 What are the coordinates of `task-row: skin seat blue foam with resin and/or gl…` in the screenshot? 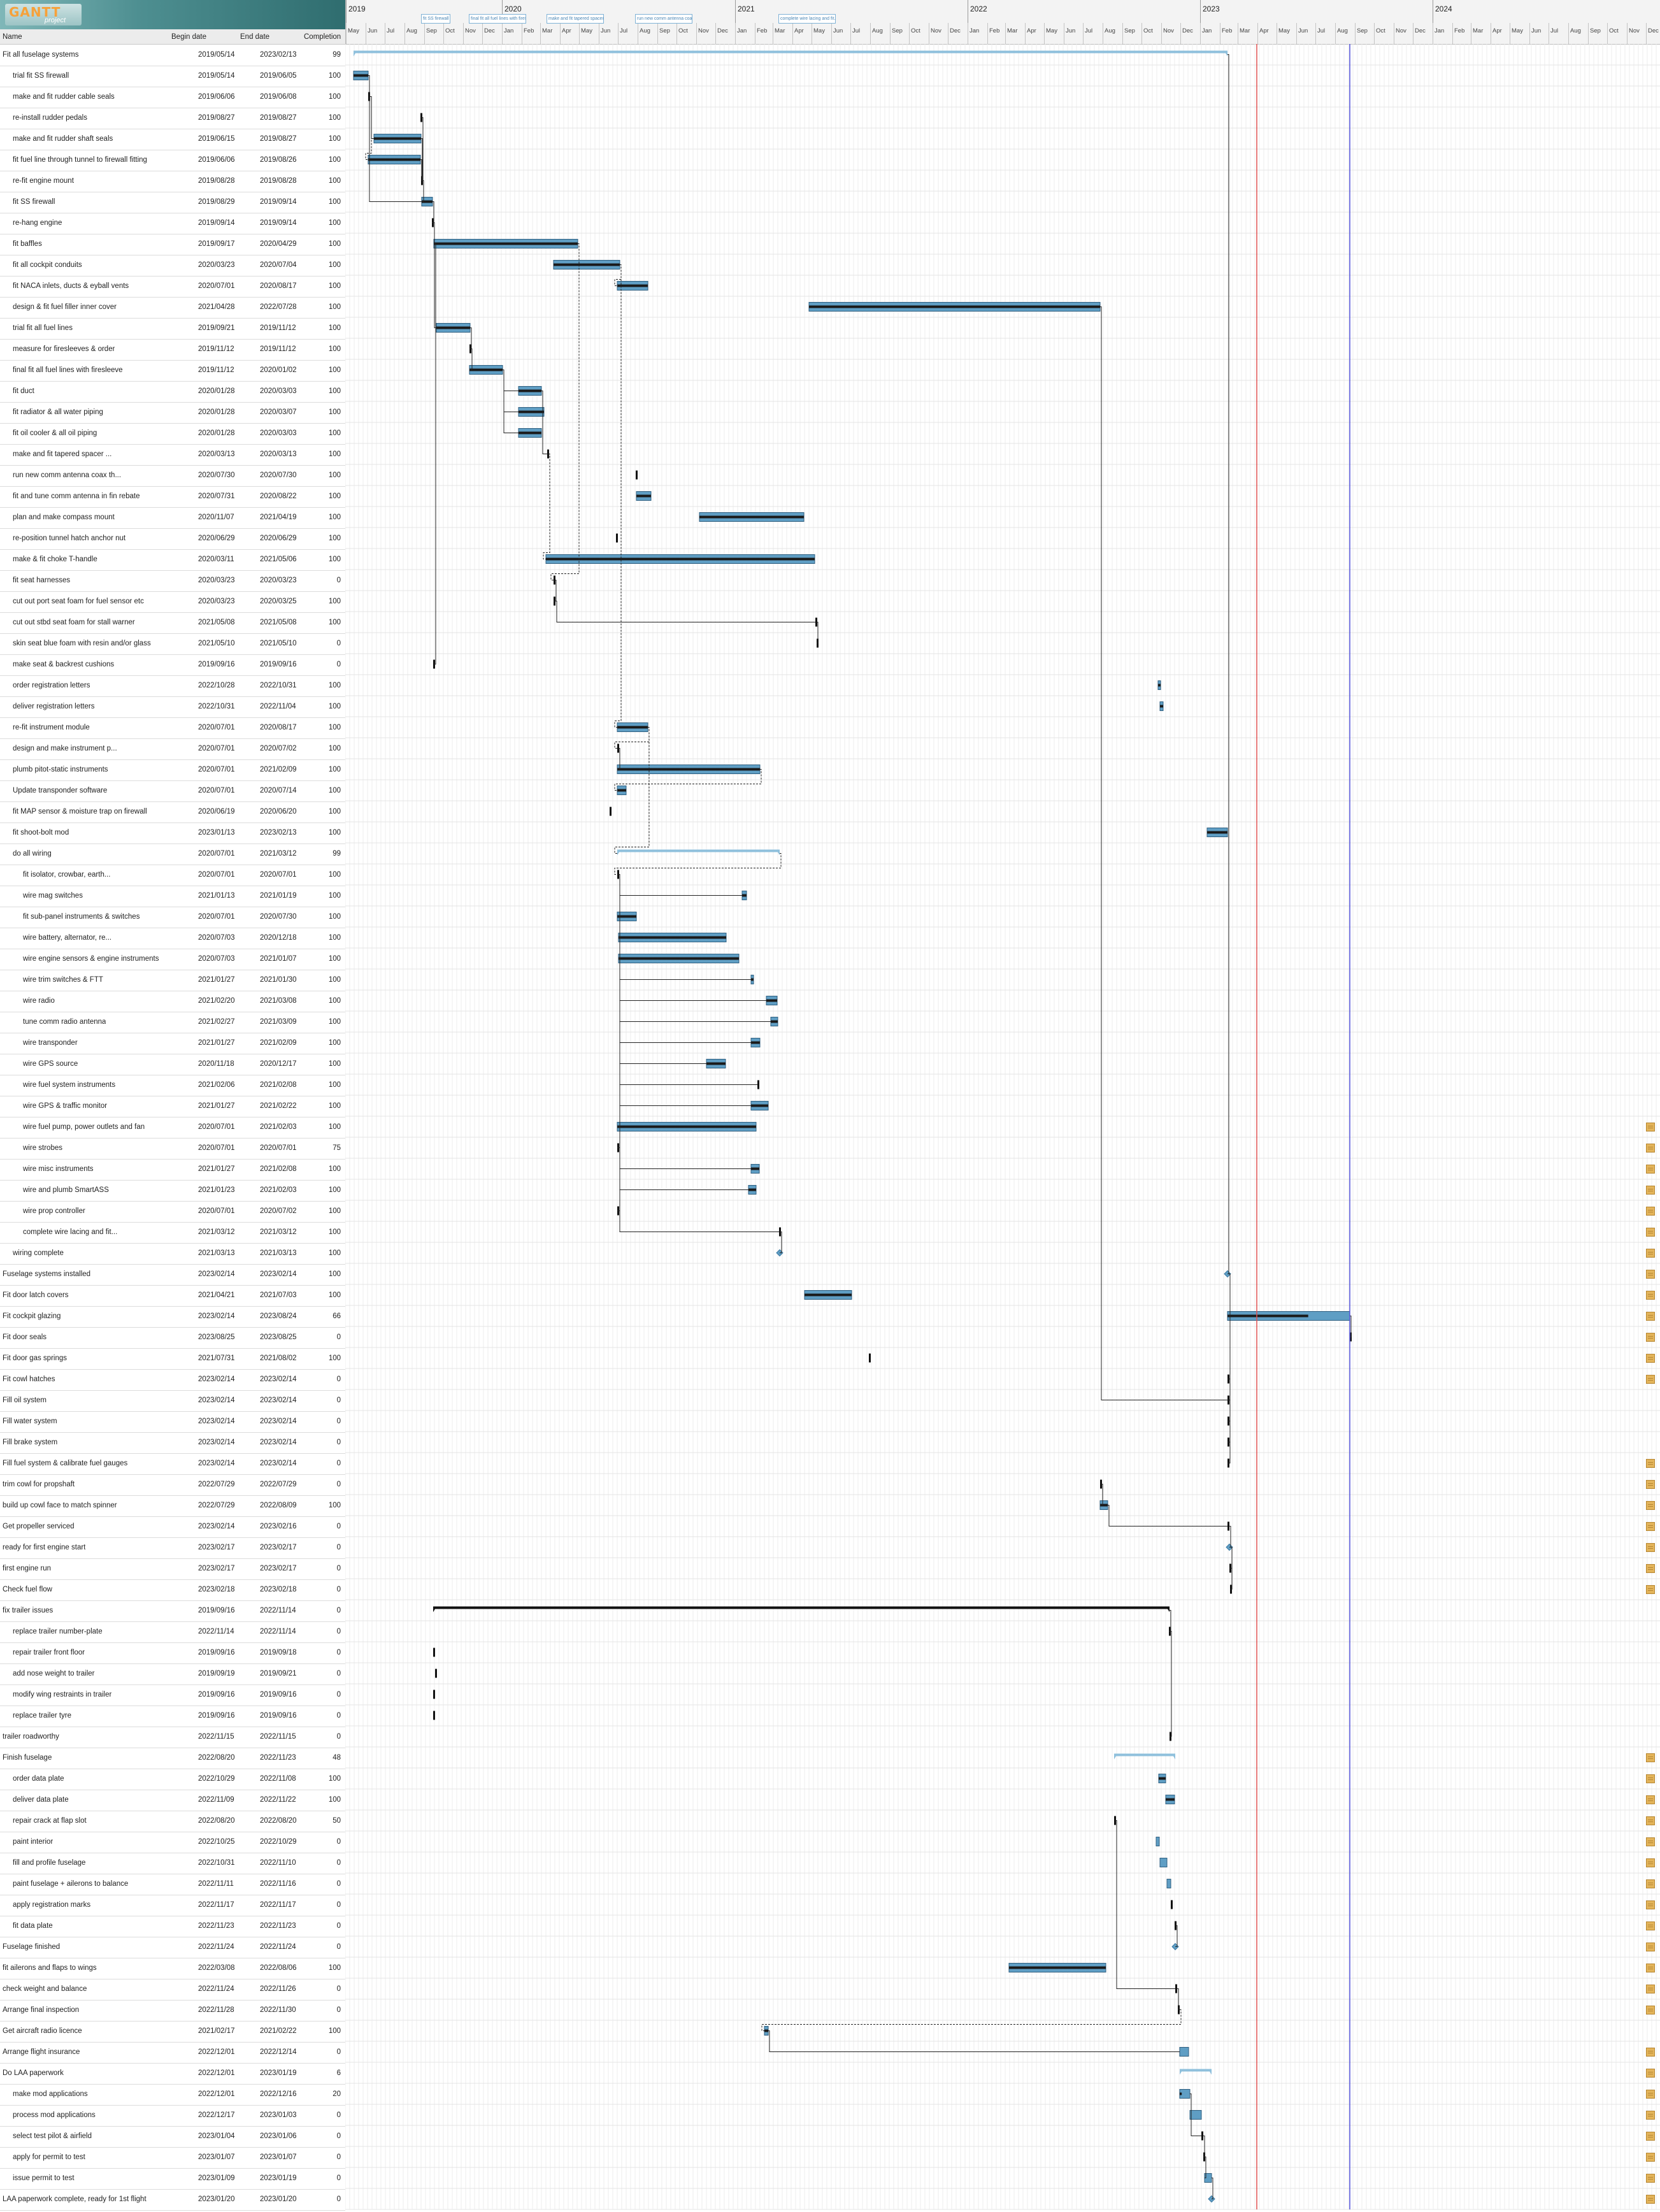 It's located at (172, 644).